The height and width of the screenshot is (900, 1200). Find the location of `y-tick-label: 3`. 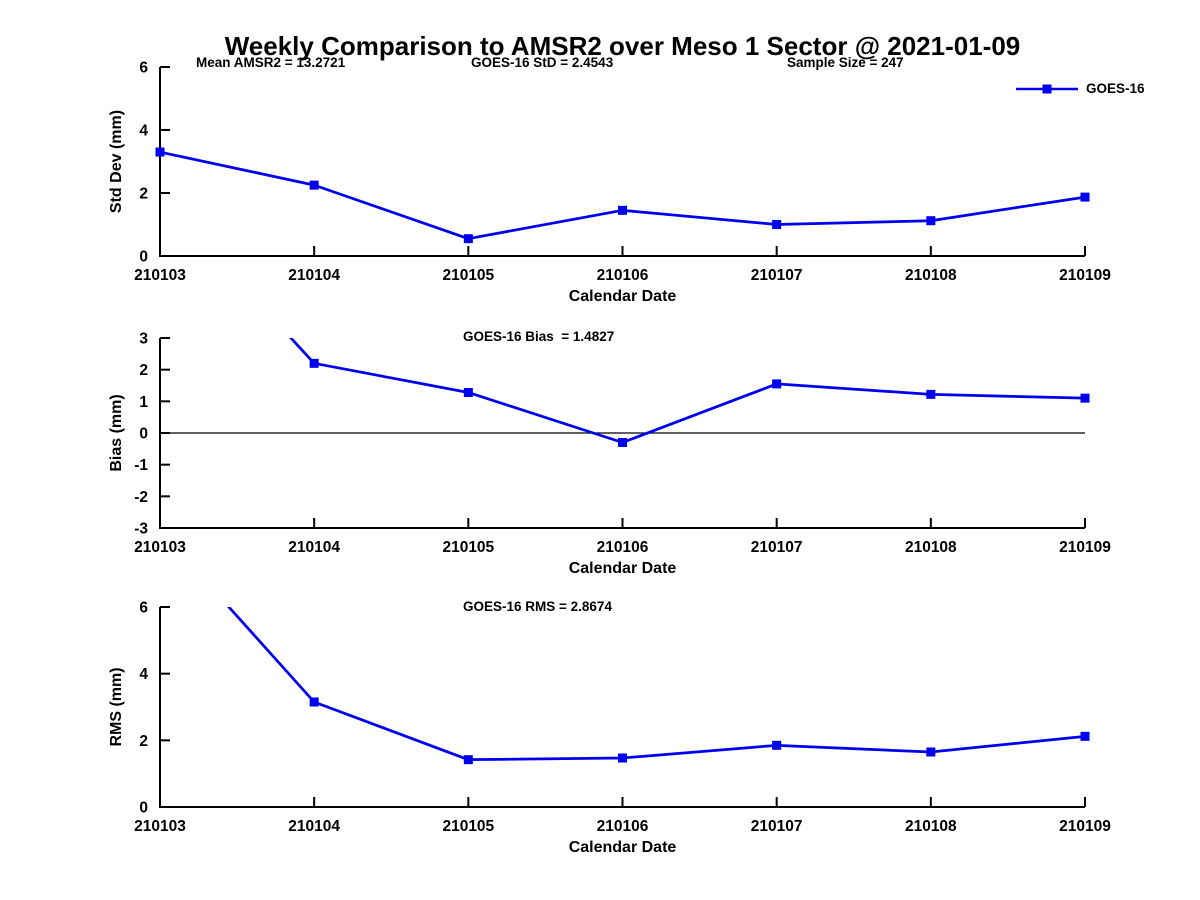

y-tick-label: 3 is located at coordinates (143, 339).